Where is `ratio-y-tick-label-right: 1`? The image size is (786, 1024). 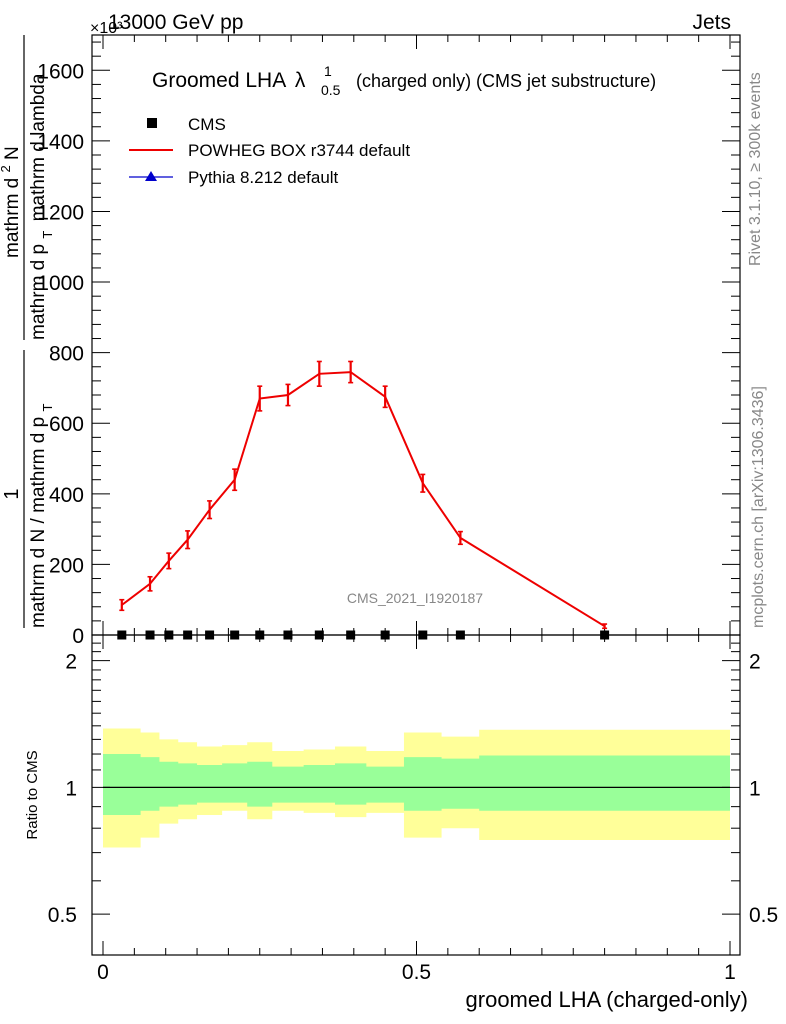
ratio-y-tick-label-right: 1 is located at coordinates (755, 788).